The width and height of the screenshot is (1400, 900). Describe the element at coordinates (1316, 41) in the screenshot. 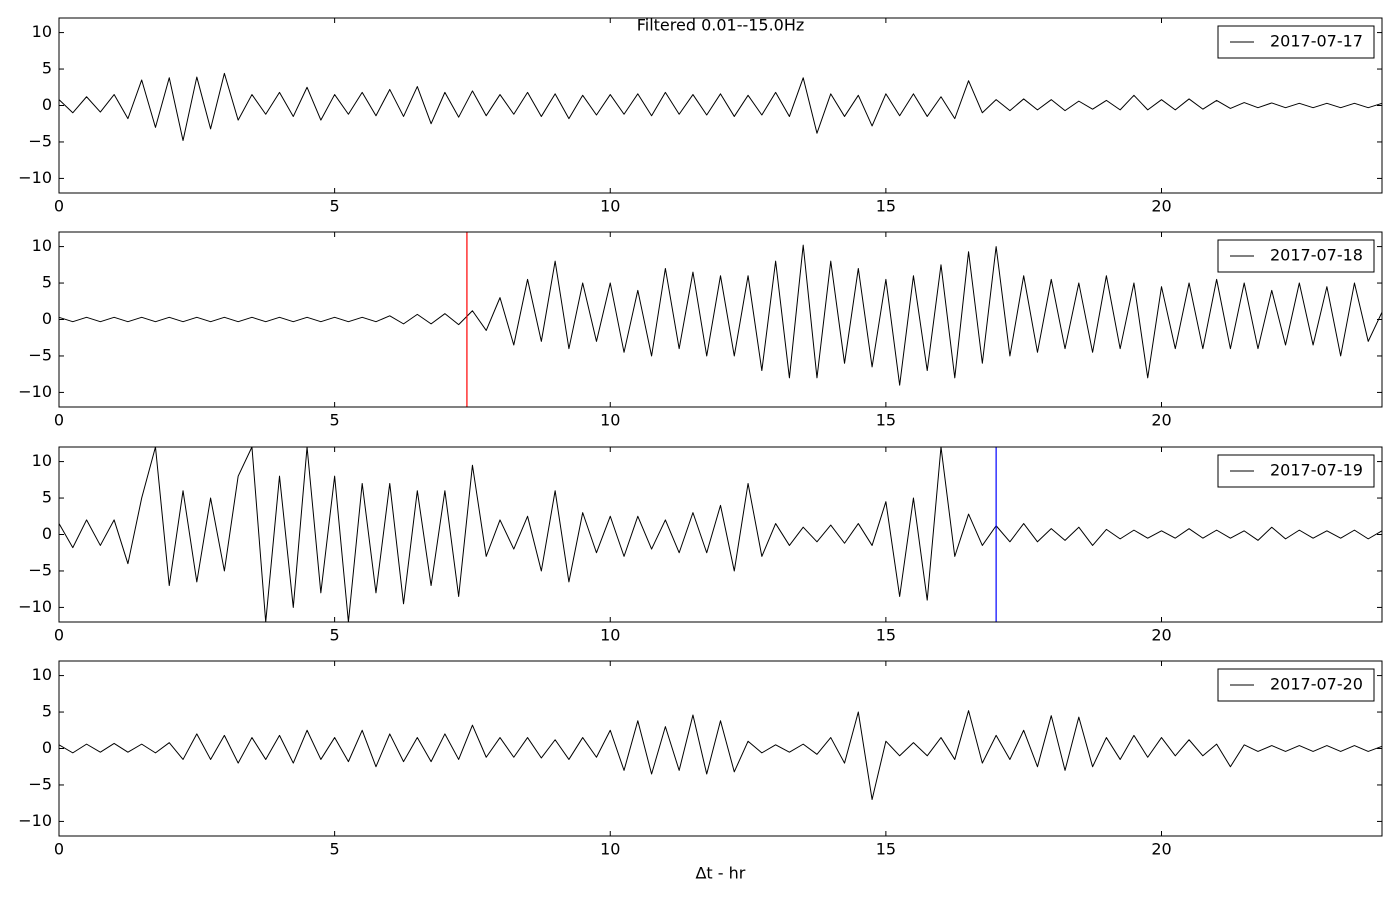

I see `legend-label: 2017-07-17` at that location.